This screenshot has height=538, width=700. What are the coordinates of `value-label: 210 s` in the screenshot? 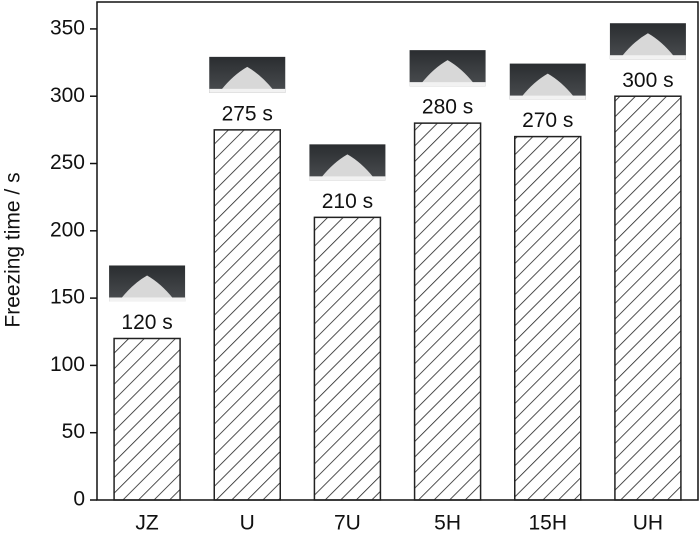 It's located at (347, 201).